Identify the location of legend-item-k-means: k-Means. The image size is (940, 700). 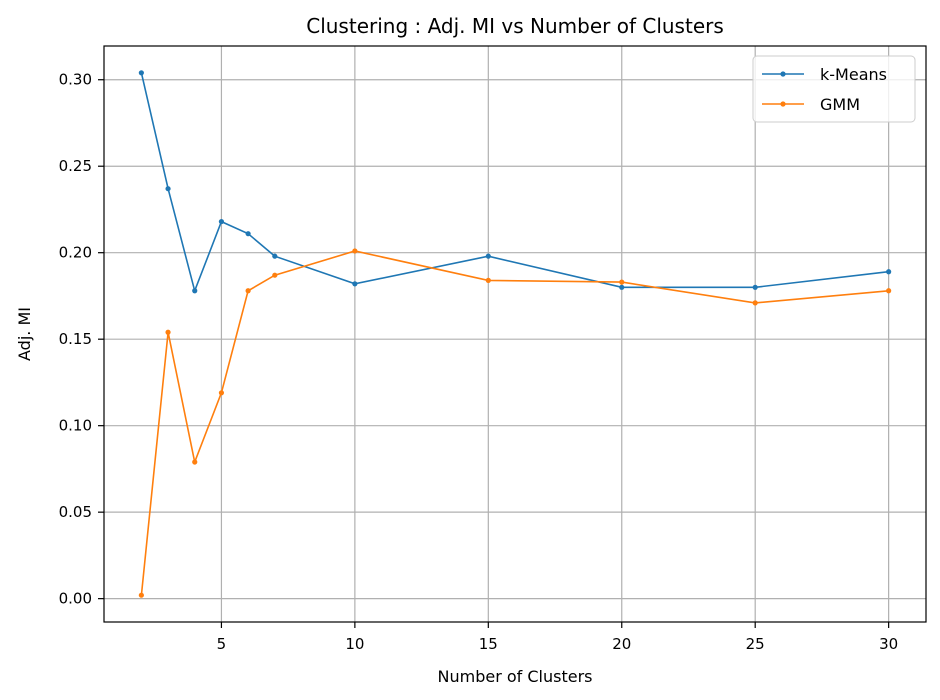
(824, 74).